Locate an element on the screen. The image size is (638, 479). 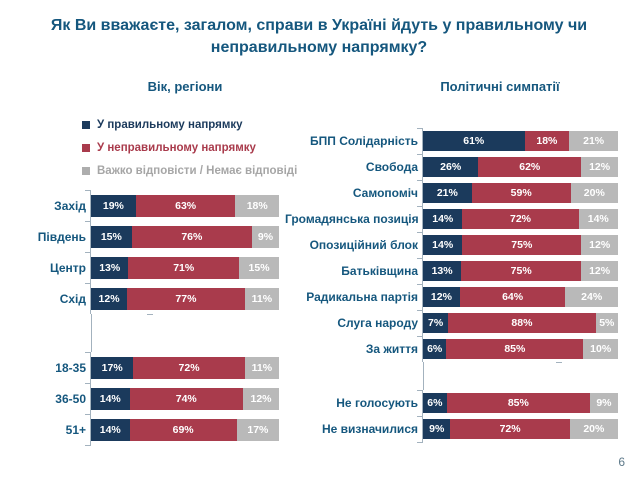
chart-row: Схід 12% 77% 11% is located at coordinates (154, 298).